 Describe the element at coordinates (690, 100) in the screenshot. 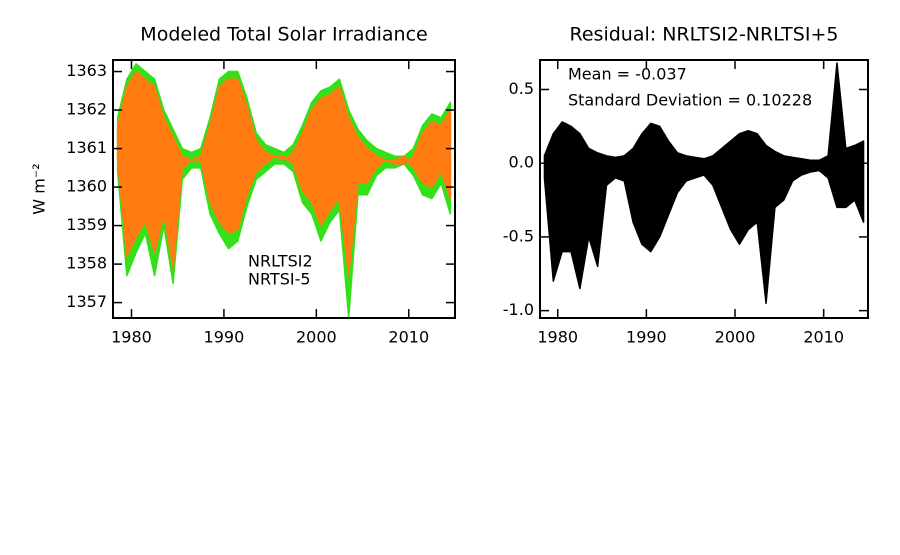

I see `annotation: Standard Deviation = 0.10228` at that location.